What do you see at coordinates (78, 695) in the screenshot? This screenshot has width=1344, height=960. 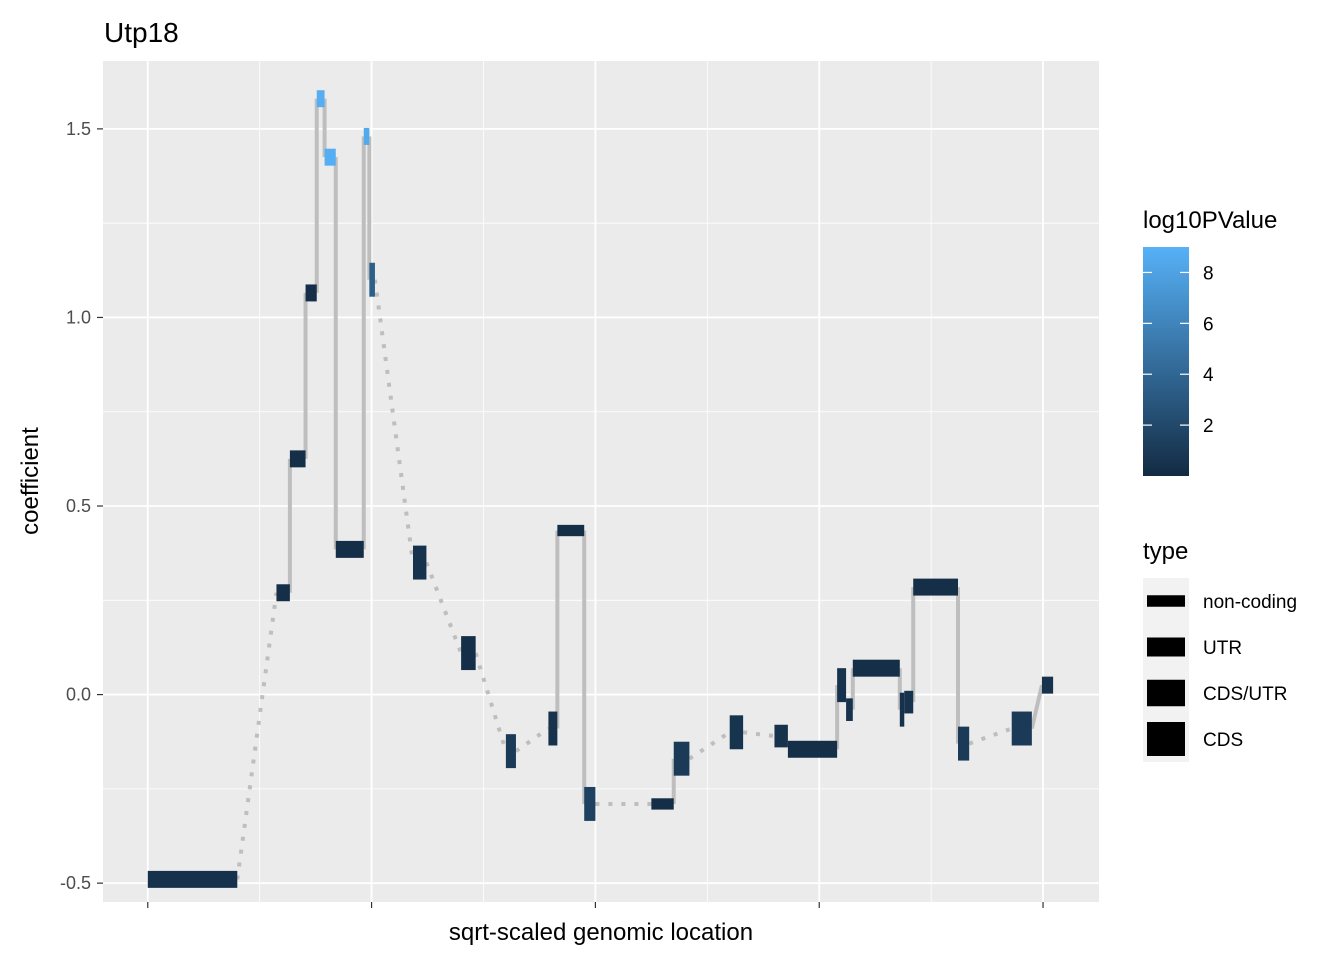 I see `y-tick-label: 0.0` at bounding box center [78, 695].